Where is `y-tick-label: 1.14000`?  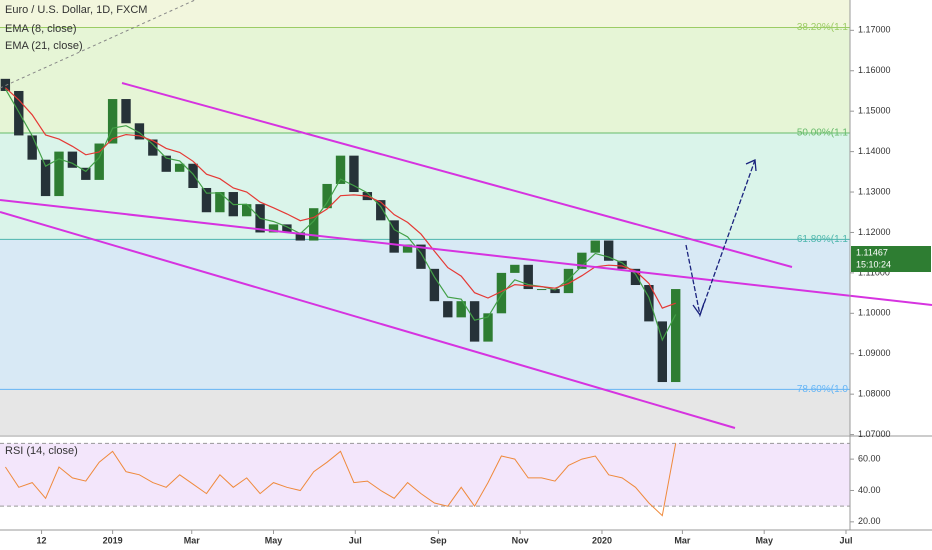
y-tick-label: 1.14000 is located at coordinates (874, 151).